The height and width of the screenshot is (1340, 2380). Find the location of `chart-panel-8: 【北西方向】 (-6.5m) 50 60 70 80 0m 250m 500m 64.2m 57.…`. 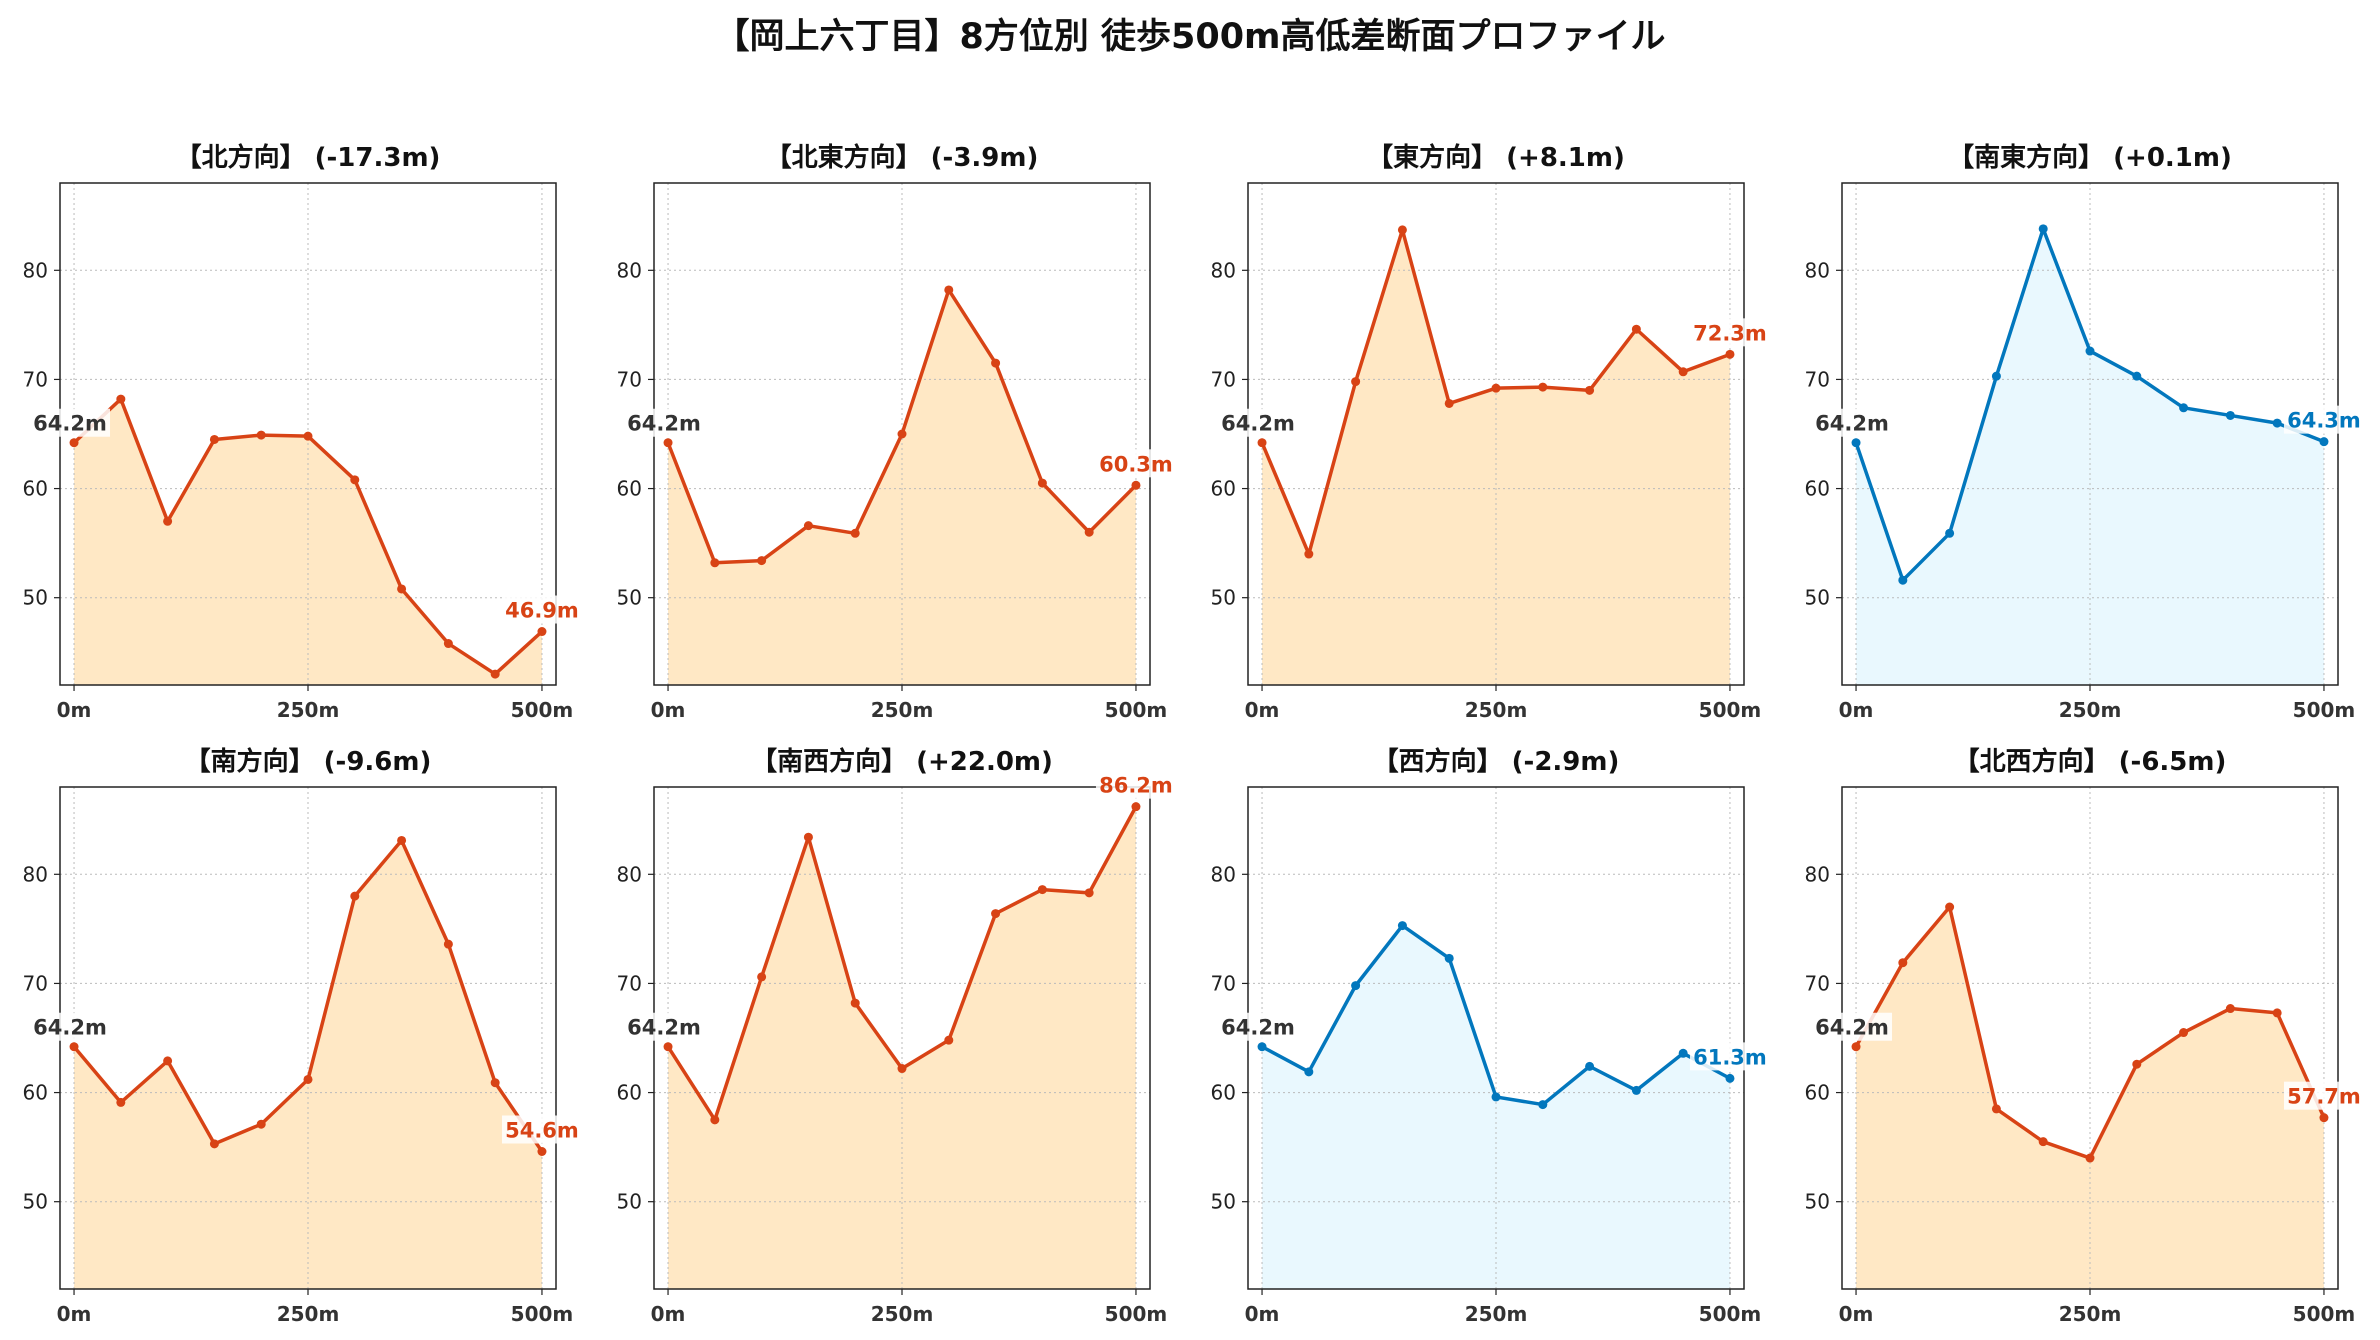

chart-panel-8: 【北西方向】 (-6.5m) 50 60 70 80 0m 250m 500m 64.2m 57.… is located at coordinates (2084, 1036).